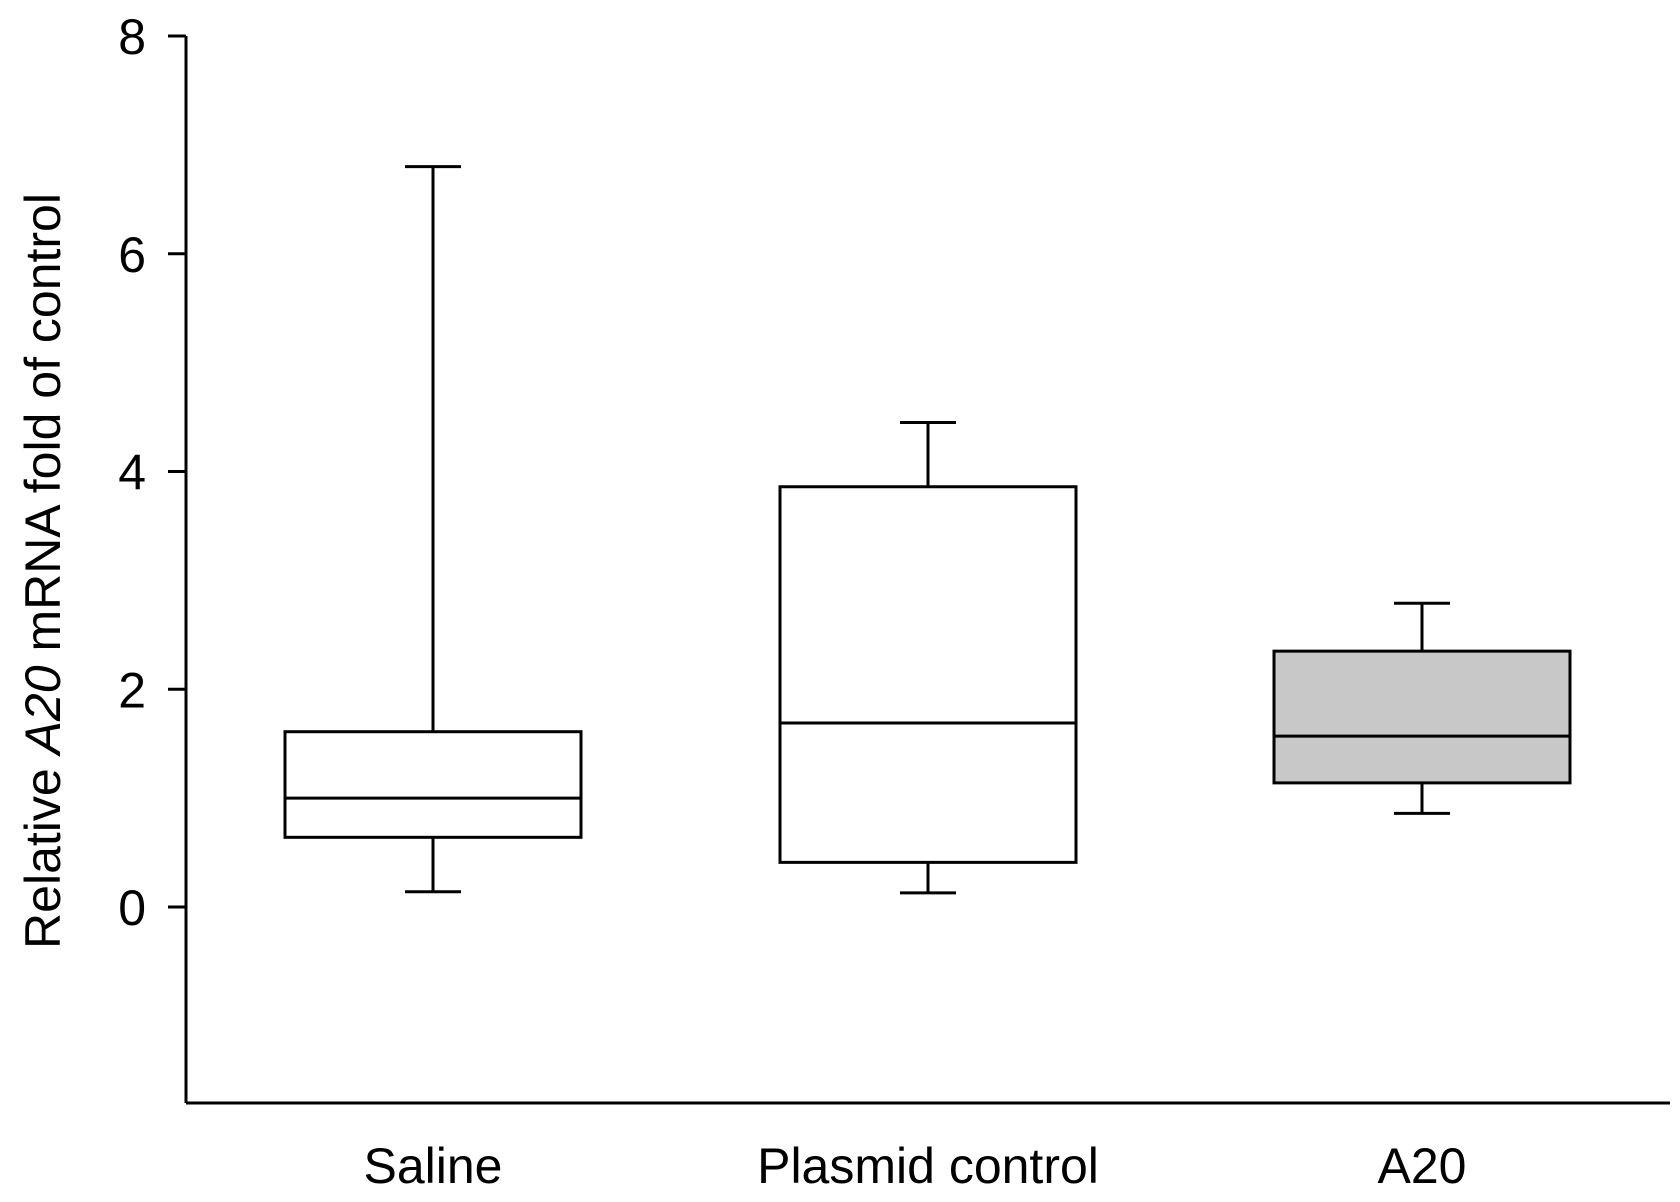 The image size is (1680, 1202). I want to click on y-ticks: 0 2 4 6 8, so click(152, 472).